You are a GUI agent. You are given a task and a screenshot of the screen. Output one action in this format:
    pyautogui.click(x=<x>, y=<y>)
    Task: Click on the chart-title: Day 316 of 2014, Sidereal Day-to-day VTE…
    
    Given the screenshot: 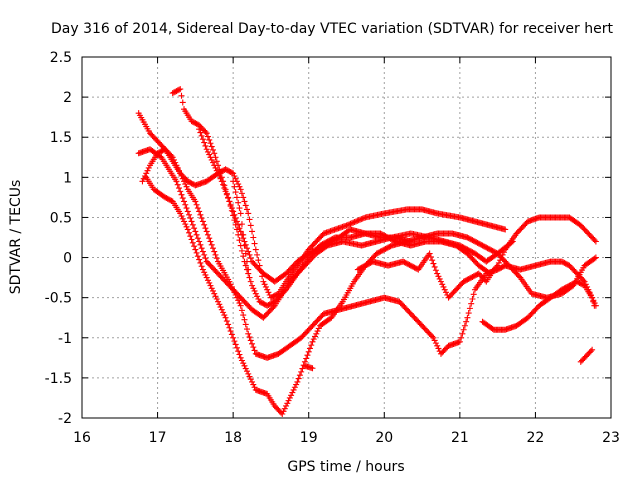 What is the action you would take?
    pyautogui.click(x=332, y=29)
    